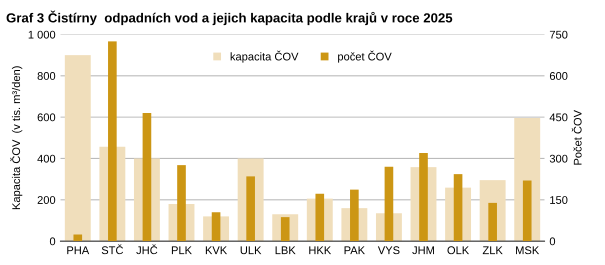 This screenshot has width=605, height=265. What do you see at coordinates (559, 117) in the screenshot?
I see `y2-tick-label: 450` at bounding box center [559, 117].